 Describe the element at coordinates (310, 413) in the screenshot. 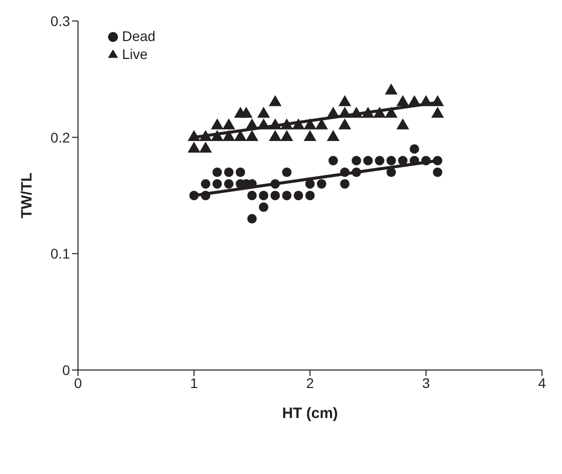

I see `x-axis-title: HT (cm)` at that location.